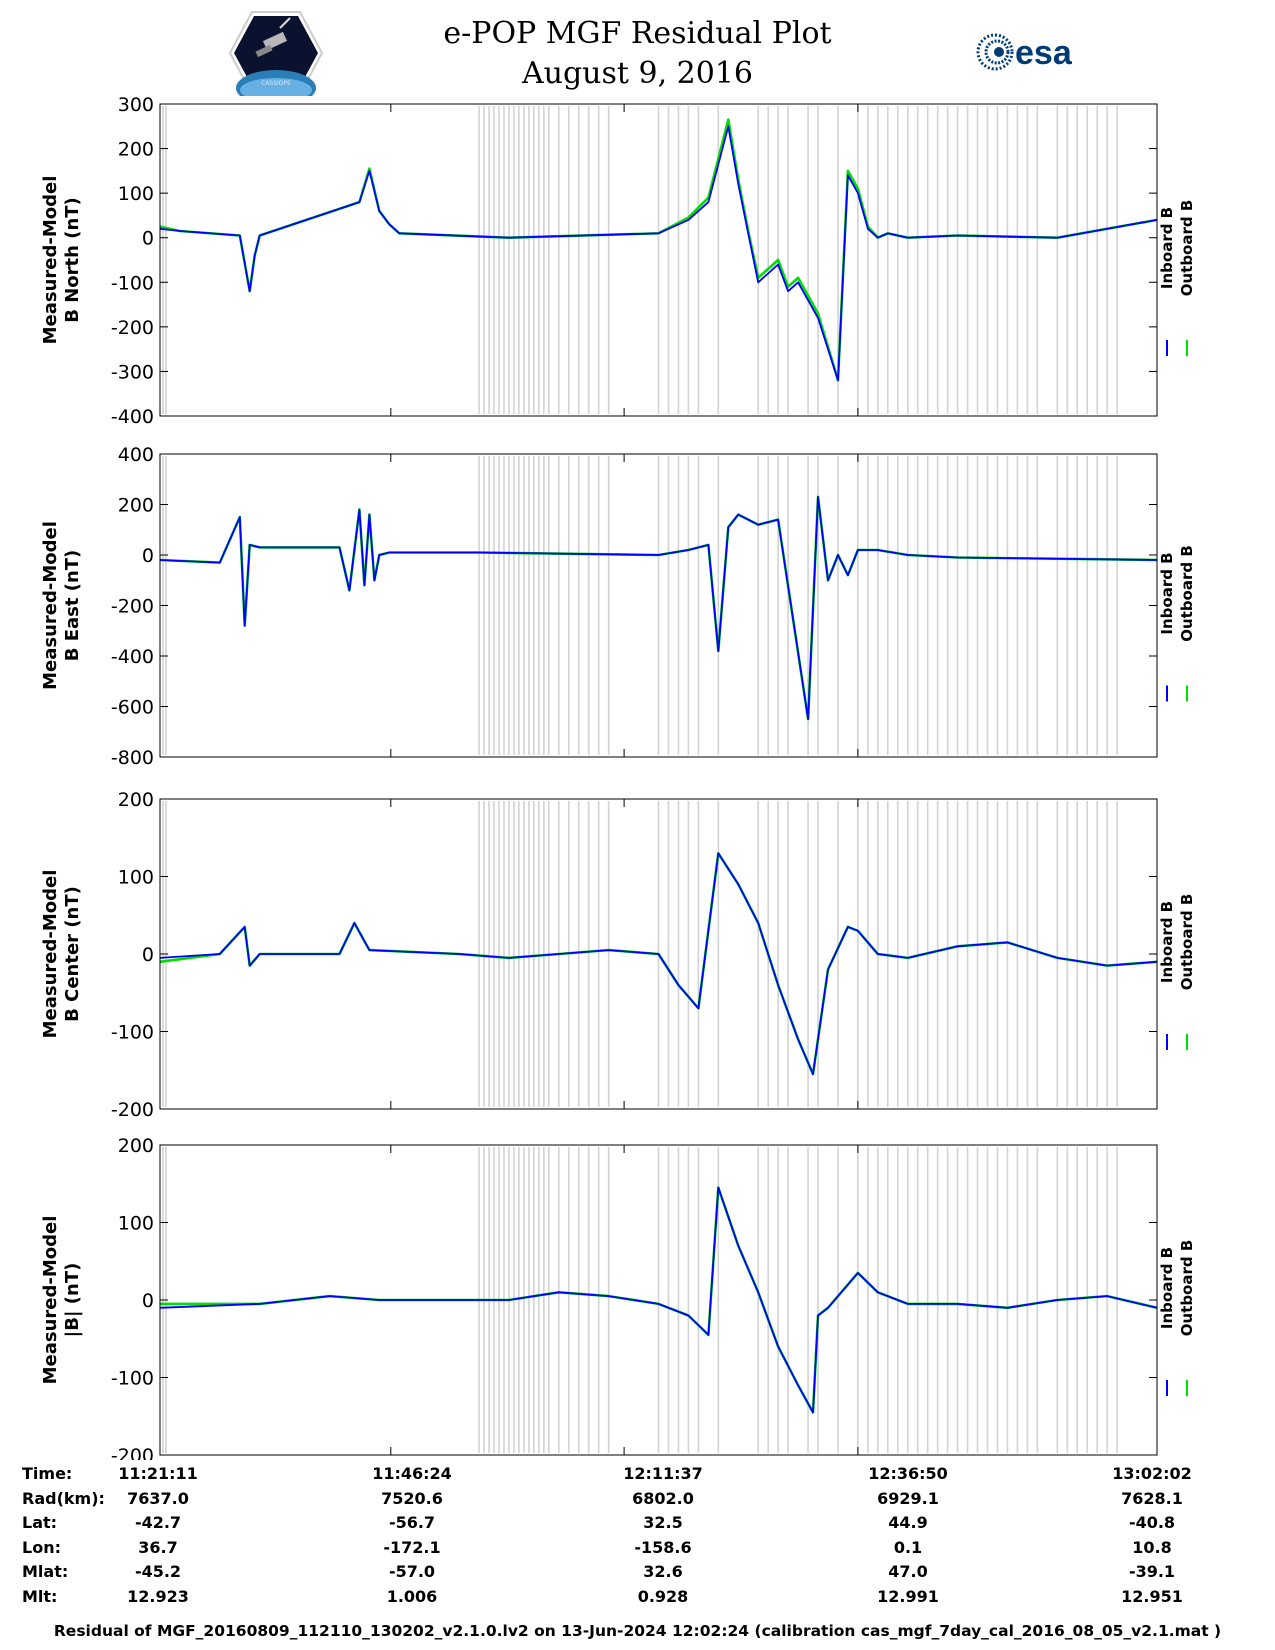 The height and width of the screenshot is (1650, 1275). I want to click on y-axis-label-line: B Center (nT), so click(72, 954).